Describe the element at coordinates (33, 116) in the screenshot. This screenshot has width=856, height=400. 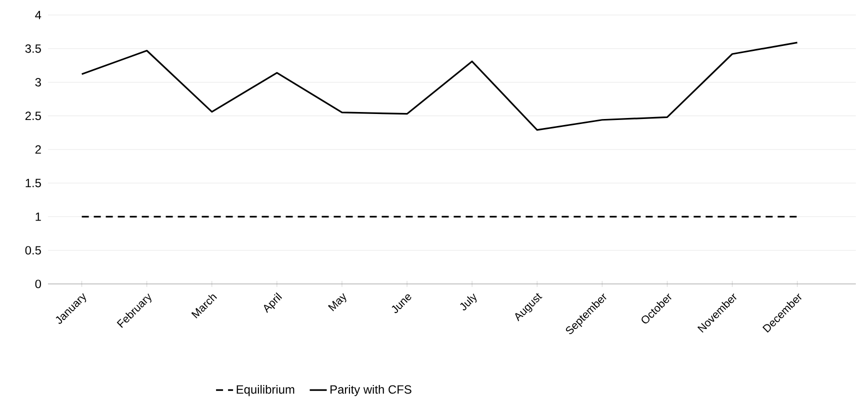
I see `y-tick-label: 2.5` at that location.